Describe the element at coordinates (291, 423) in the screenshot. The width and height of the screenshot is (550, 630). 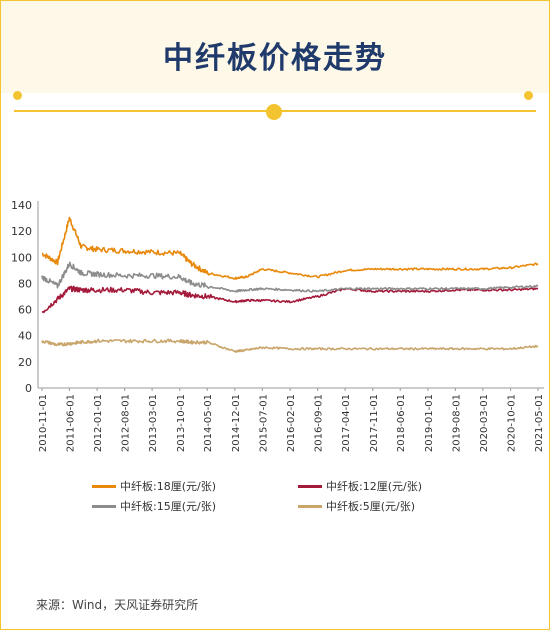
I see `x-tick-label: 2016-02-01` at that location.